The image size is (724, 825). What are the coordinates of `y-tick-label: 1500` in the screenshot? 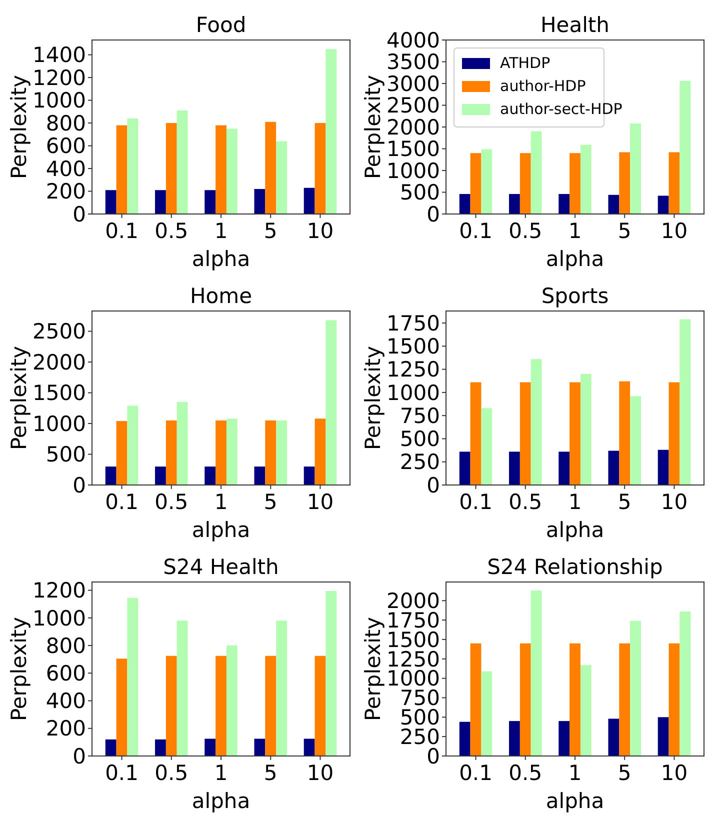 It's located at (59, 393).